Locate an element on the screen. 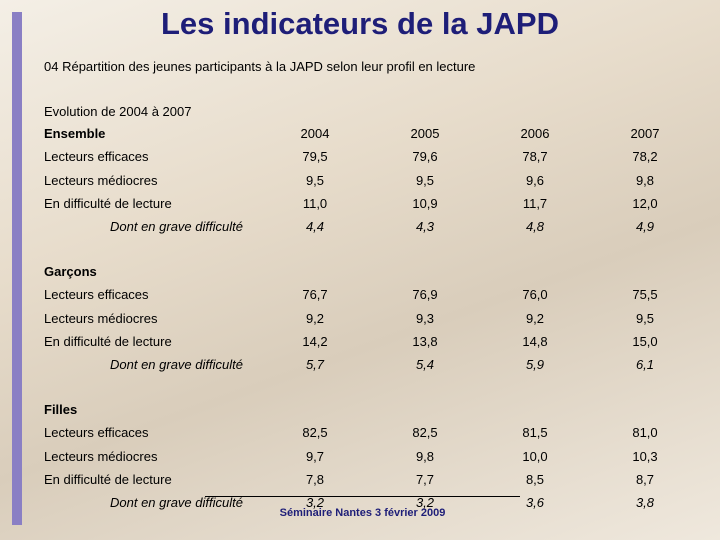 The image size is (720, 540). cell-value: 3,8 is located at coordinates (645, 503).